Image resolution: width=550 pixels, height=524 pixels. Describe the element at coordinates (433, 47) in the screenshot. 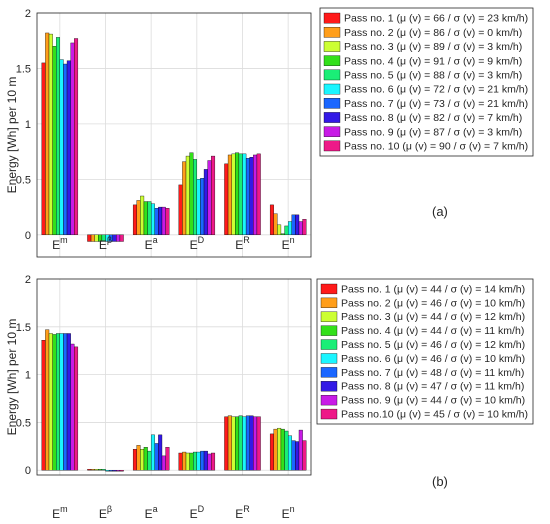

I see `legend-entry: Pass no. 3 (μ (v) = 89 / σ (v) = 3 km/h)` at that location.